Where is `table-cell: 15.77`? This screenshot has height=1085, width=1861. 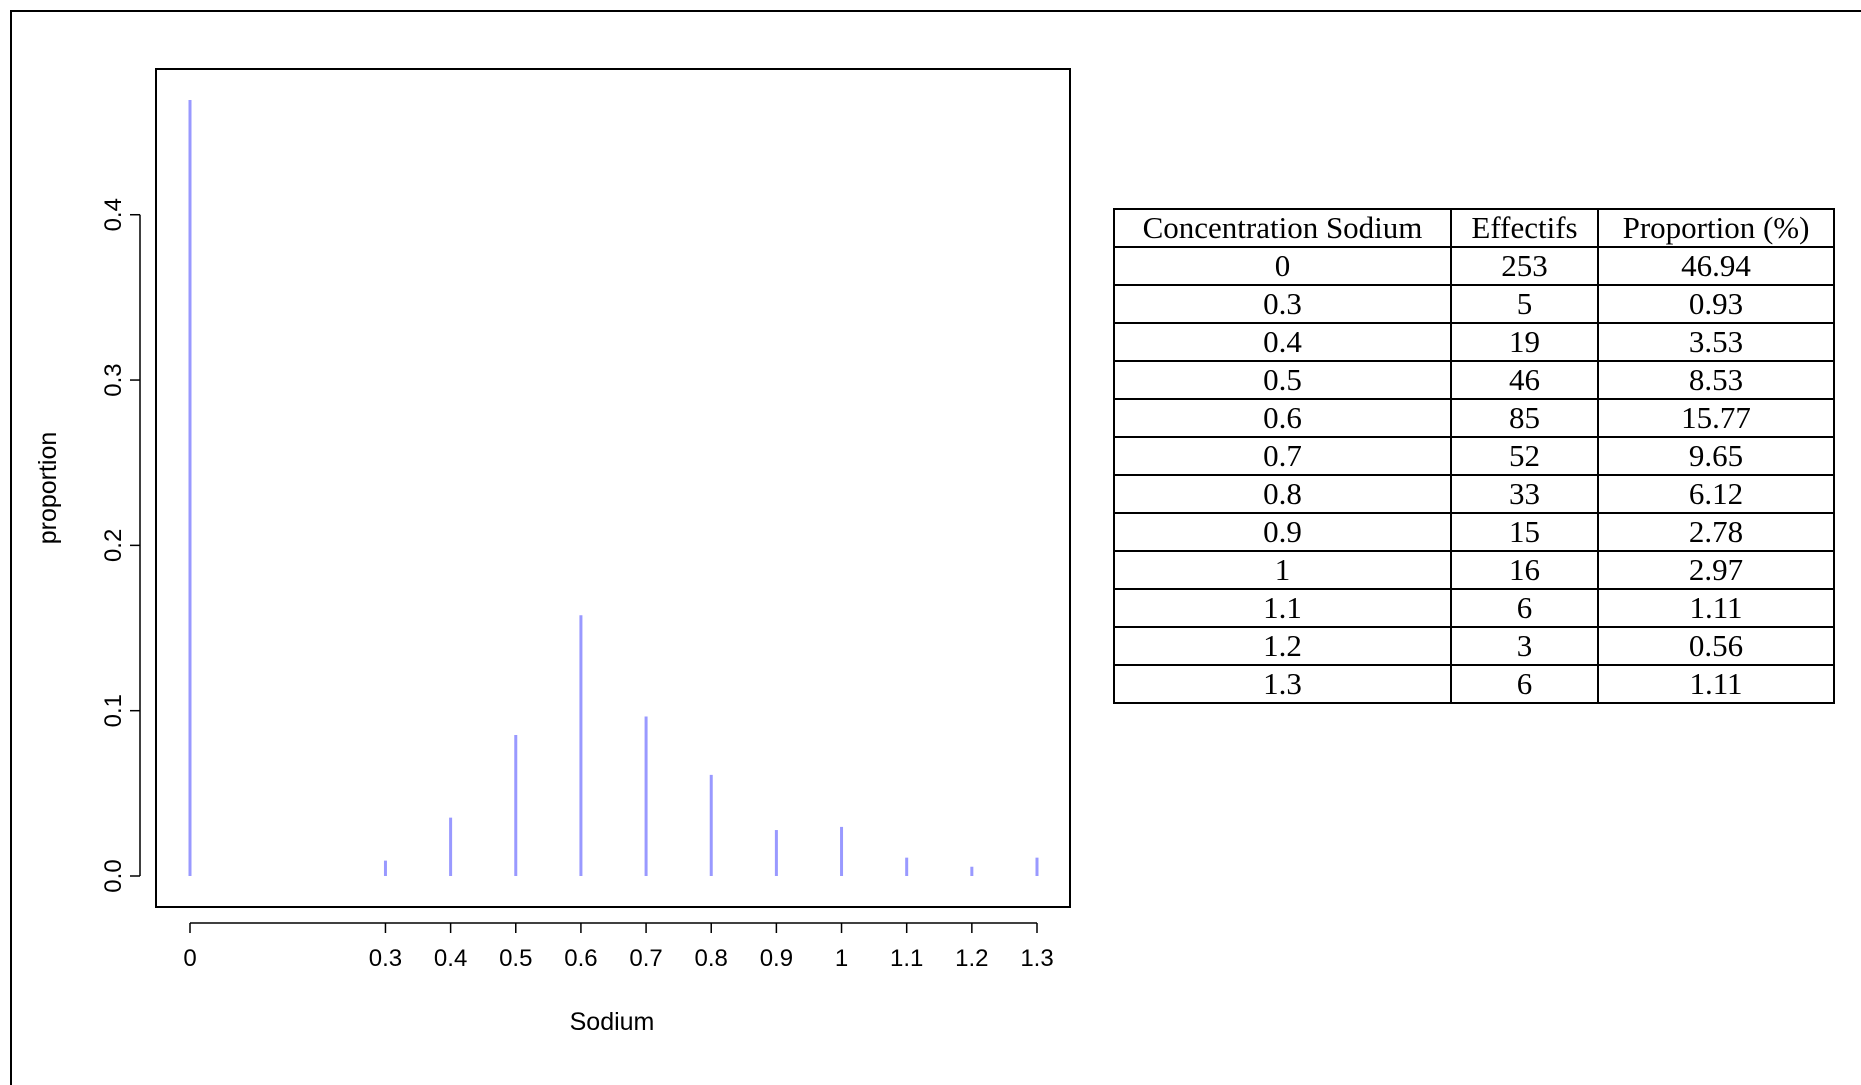 table-cell: 15.77 is located at coordinates (1716, 418).